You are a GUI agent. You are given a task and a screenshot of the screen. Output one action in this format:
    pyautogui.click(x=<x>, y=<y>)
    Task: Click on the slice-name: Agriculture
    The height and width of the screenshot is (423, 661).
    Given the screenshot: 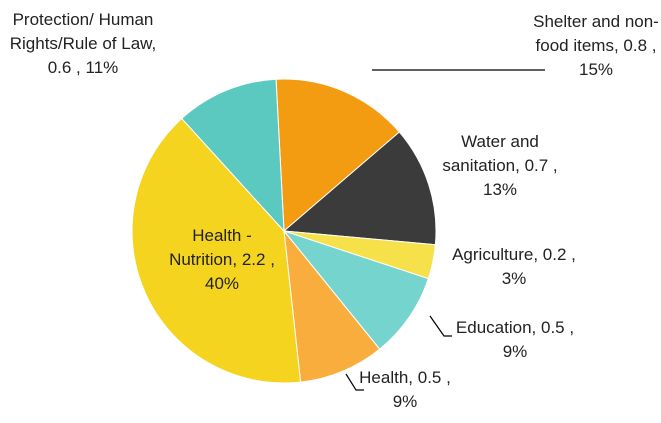 What is the action you would take?
    pyautogui.click(x=493, y=254)
    